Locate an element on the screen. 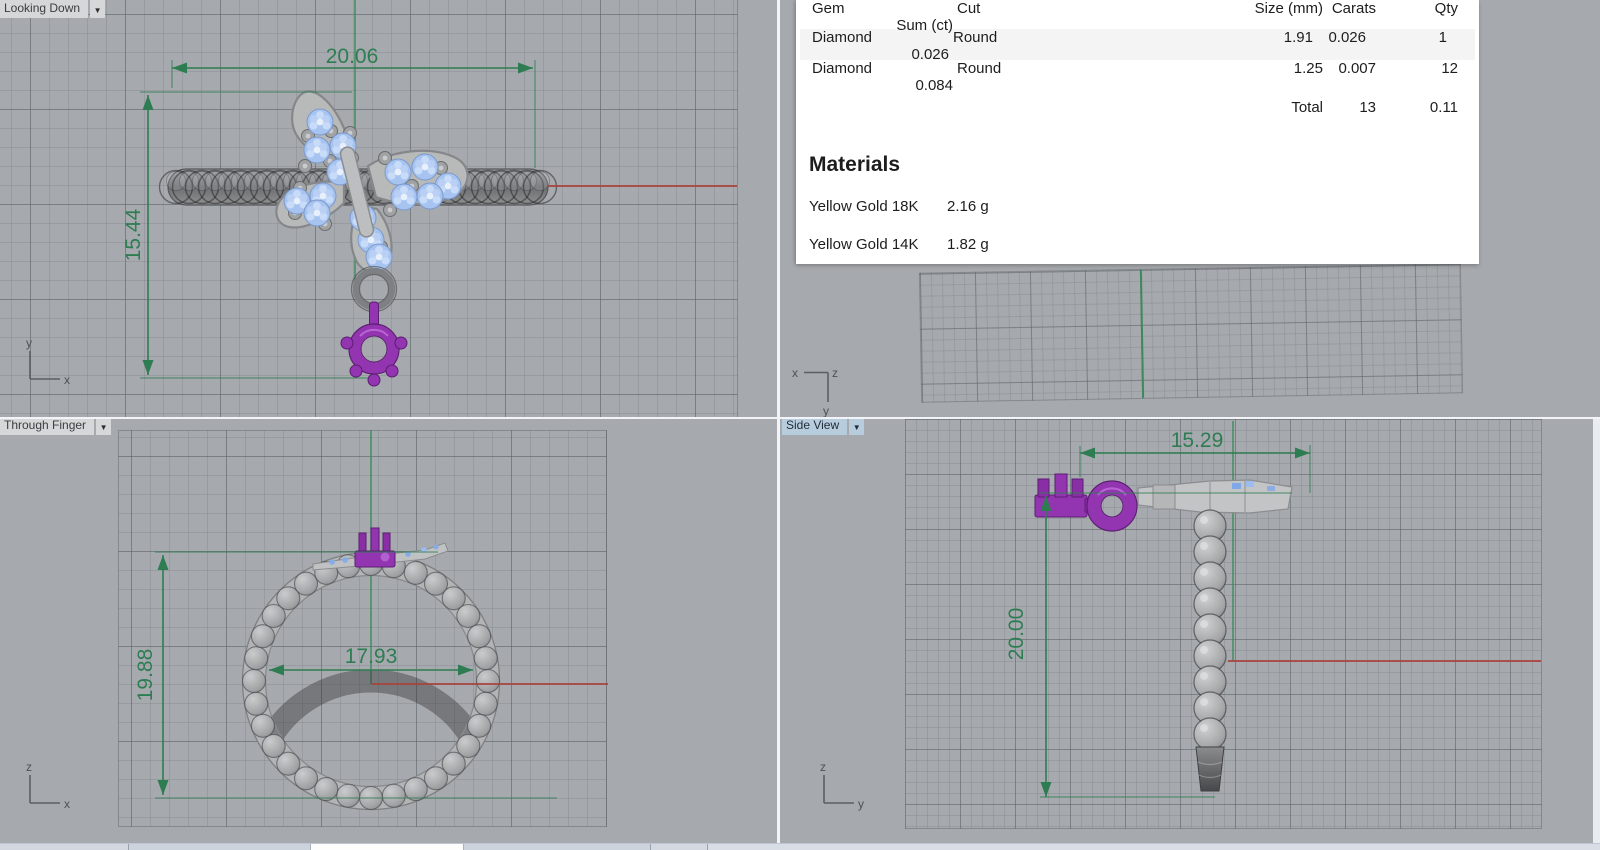  dimension-height: 20.00 is located at coordinates (1148, 645).